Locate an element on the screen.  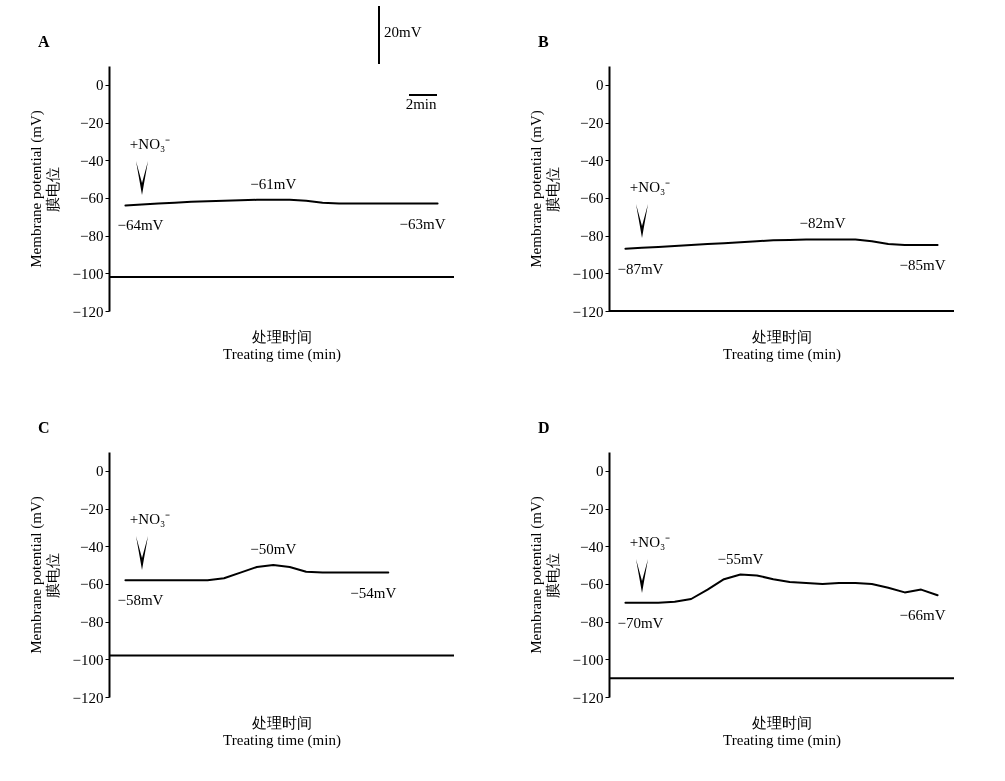
data-label: −61mV is located at coordinates (273, 183).